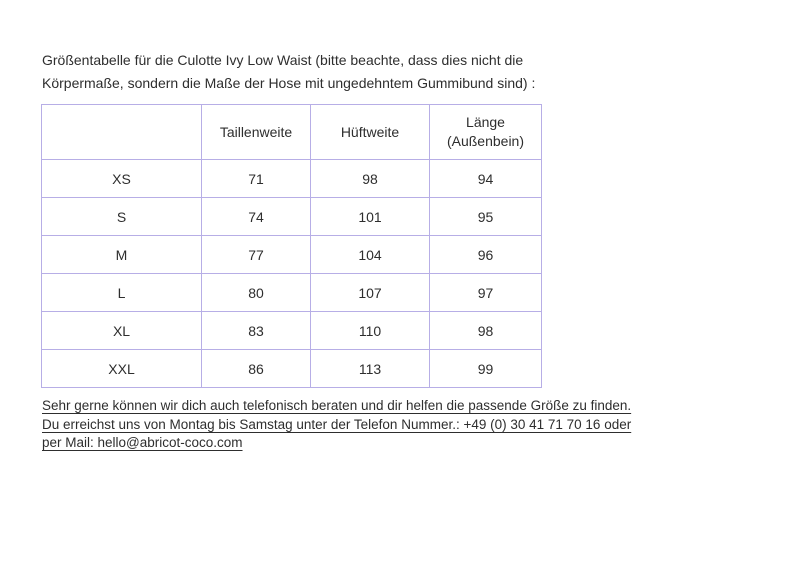 The height and width of the screenshot is (567, 786). What do you see at coordinates (256, 132) in the screenshot?
I see `header-taillenweite: Taillenweite` at bounding box center [256, 132].